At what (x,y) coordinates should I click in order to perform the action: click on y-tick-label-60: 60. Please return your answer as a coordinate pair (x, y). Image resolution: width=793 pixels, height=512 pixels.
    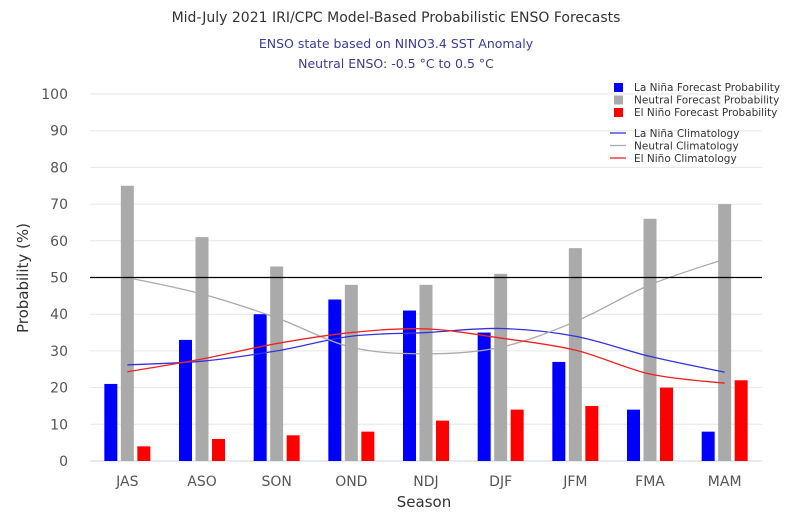
    Looking at the image, I should click on (59, 242).